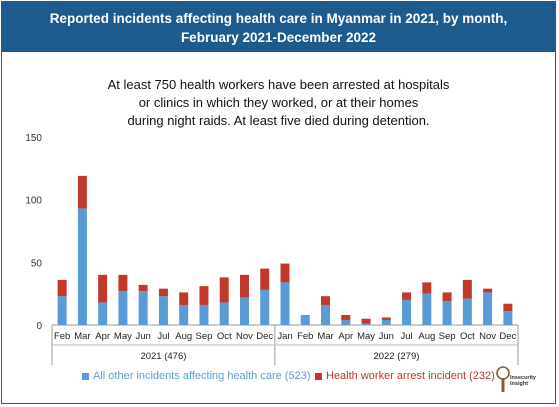 Image resolution: width=559 pixels, height=407 pixels. I want to click on logo-line1: Insecurity, so click(523, 378).